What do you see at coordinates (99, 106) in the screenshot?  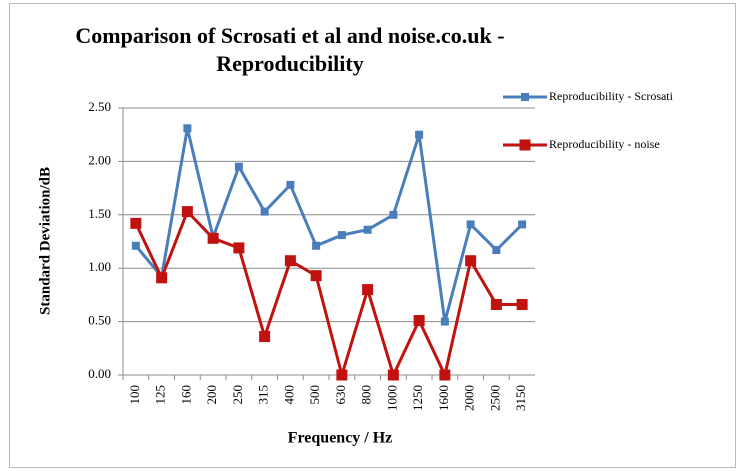 I see `y-tick-label: 2.50` at bounding box center [99, 106].